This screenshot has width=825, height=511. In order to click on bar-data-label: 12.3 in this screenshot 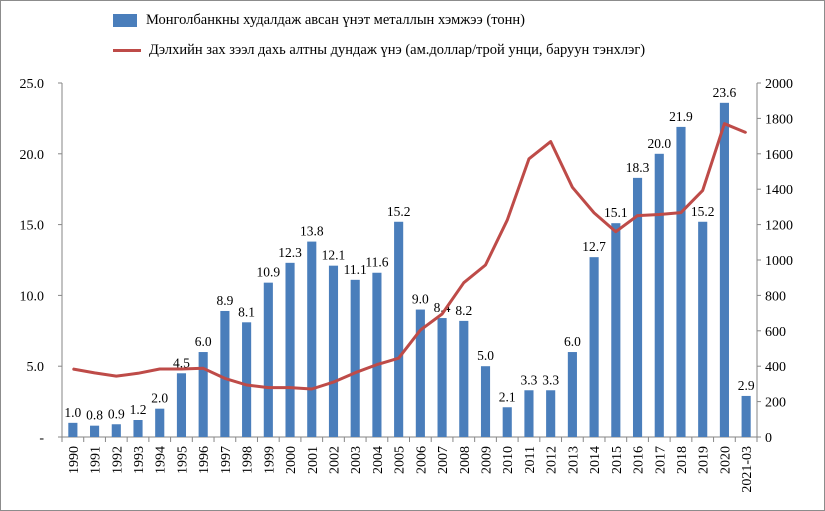, I will do `click(290, 252)`.